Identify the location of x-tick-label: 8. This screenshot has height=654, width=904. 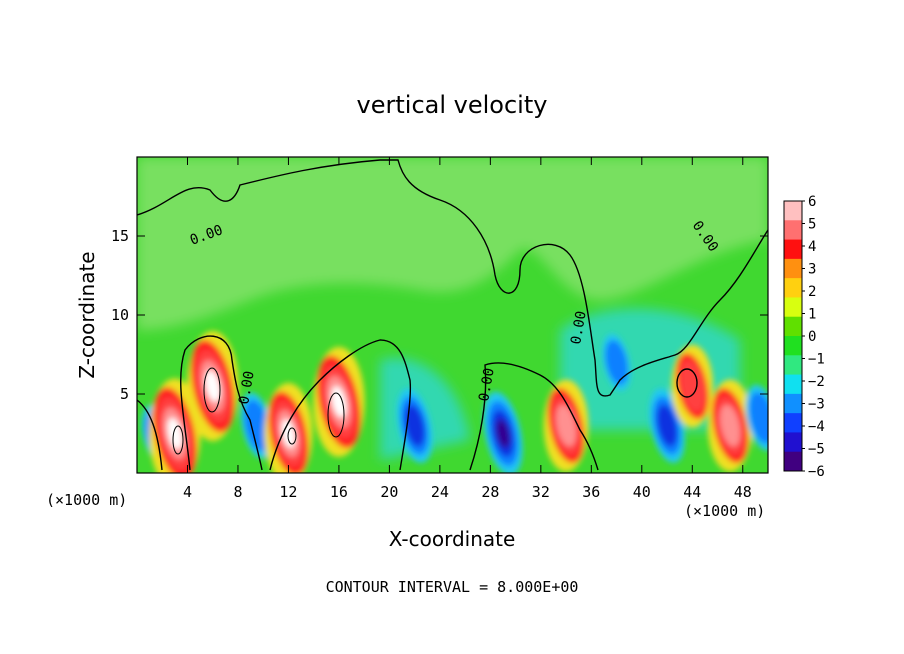
(237, 492).